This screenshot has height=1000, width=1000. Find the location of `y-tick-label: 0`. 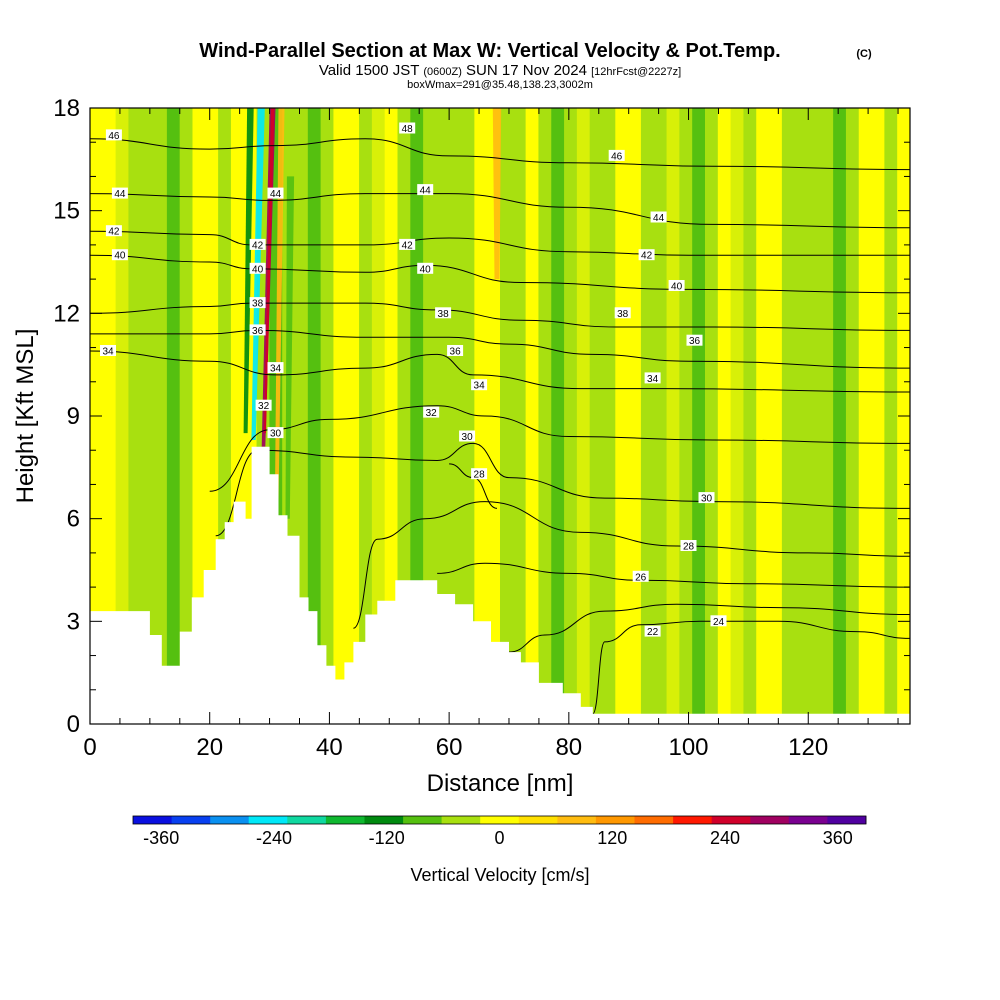

y-tick-label: 0 is located at coordinates (73, 724).